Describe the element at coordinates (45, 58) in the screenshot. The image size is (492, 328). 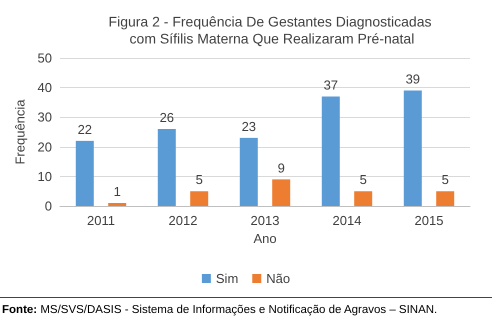
I see `y-tick-label: 50` at that location.